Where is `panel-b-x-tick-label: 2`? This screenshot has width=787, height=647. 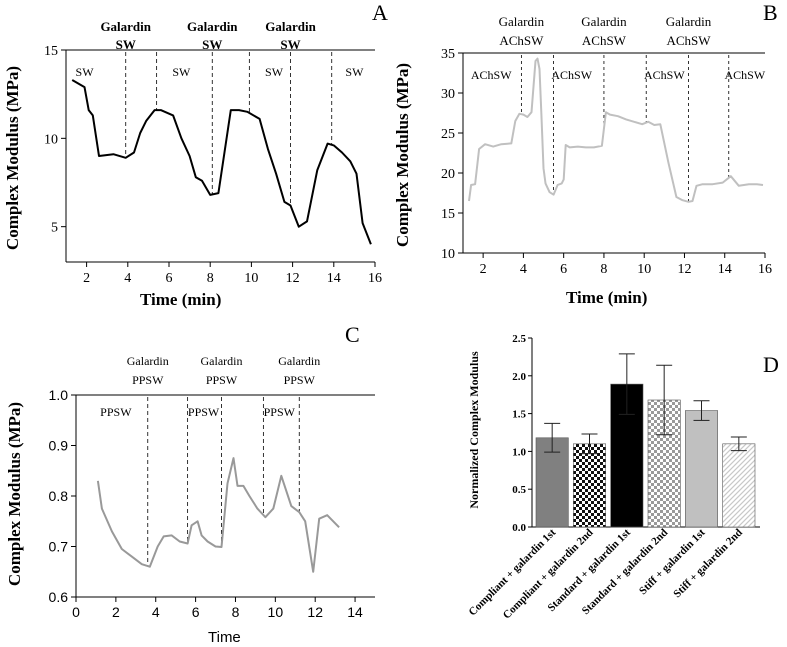
panel-b-x-tick-label: 2 is located at coordinates (483, 269).